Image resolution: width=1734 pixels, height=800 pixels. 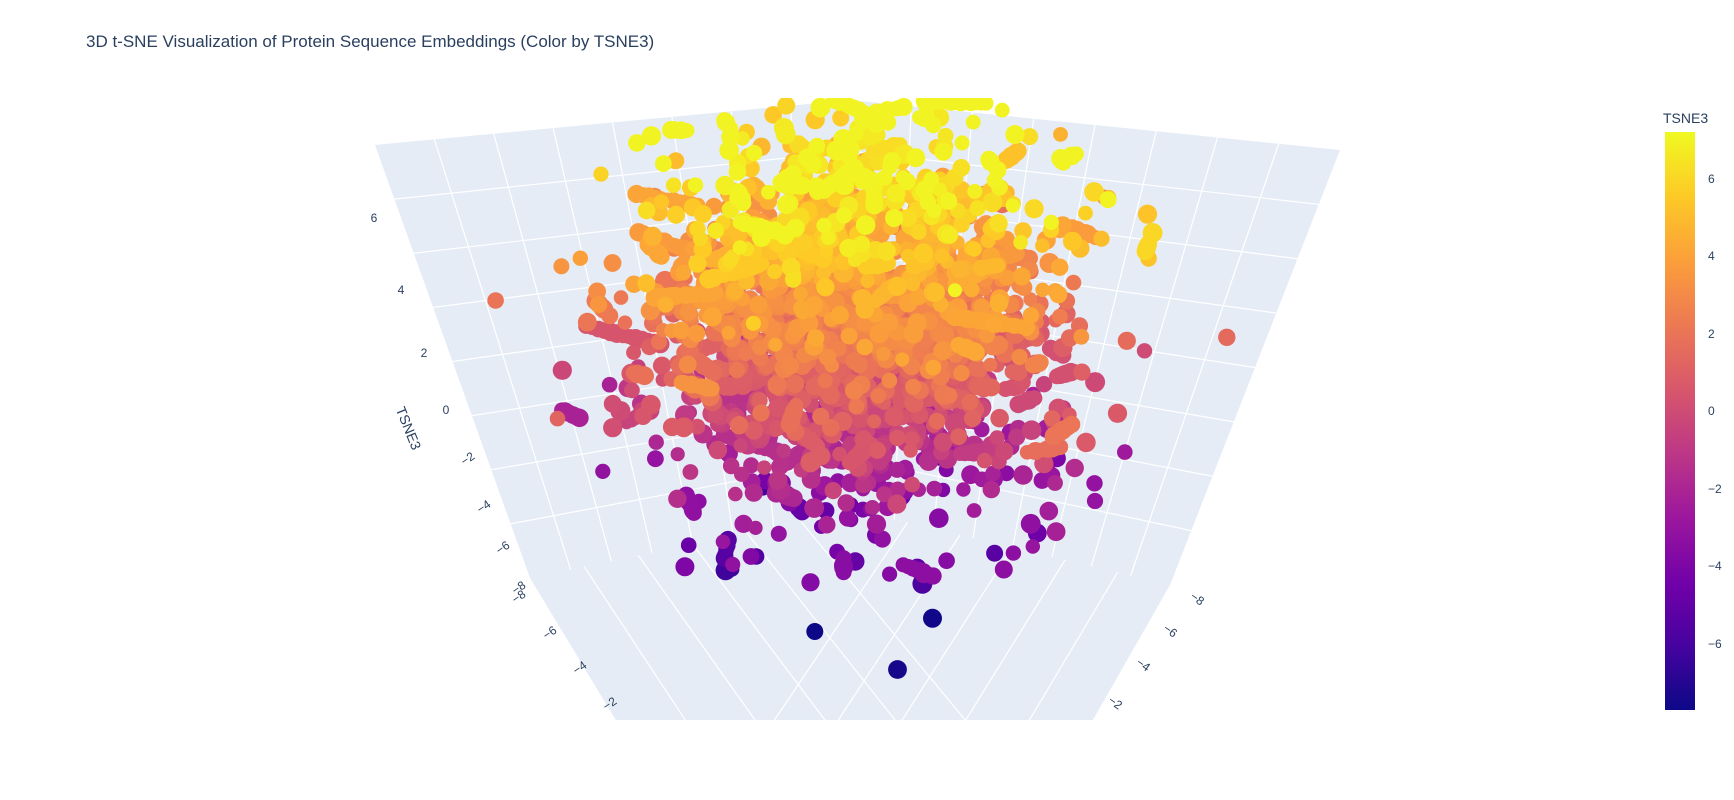 I want to click on z-axis-title: TSNE3, so click(x=409, y=428).